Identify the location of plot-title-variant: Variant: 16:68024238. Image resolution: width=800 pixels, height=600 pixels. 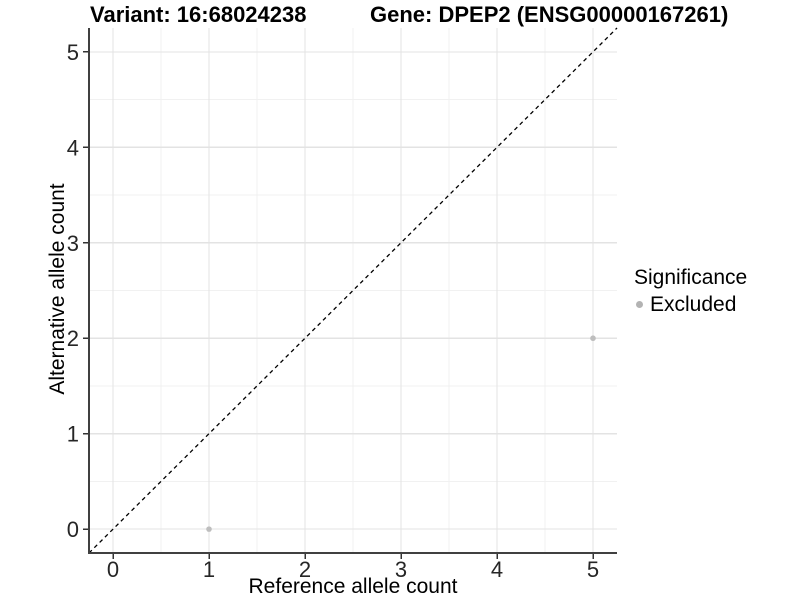
(198, 14).